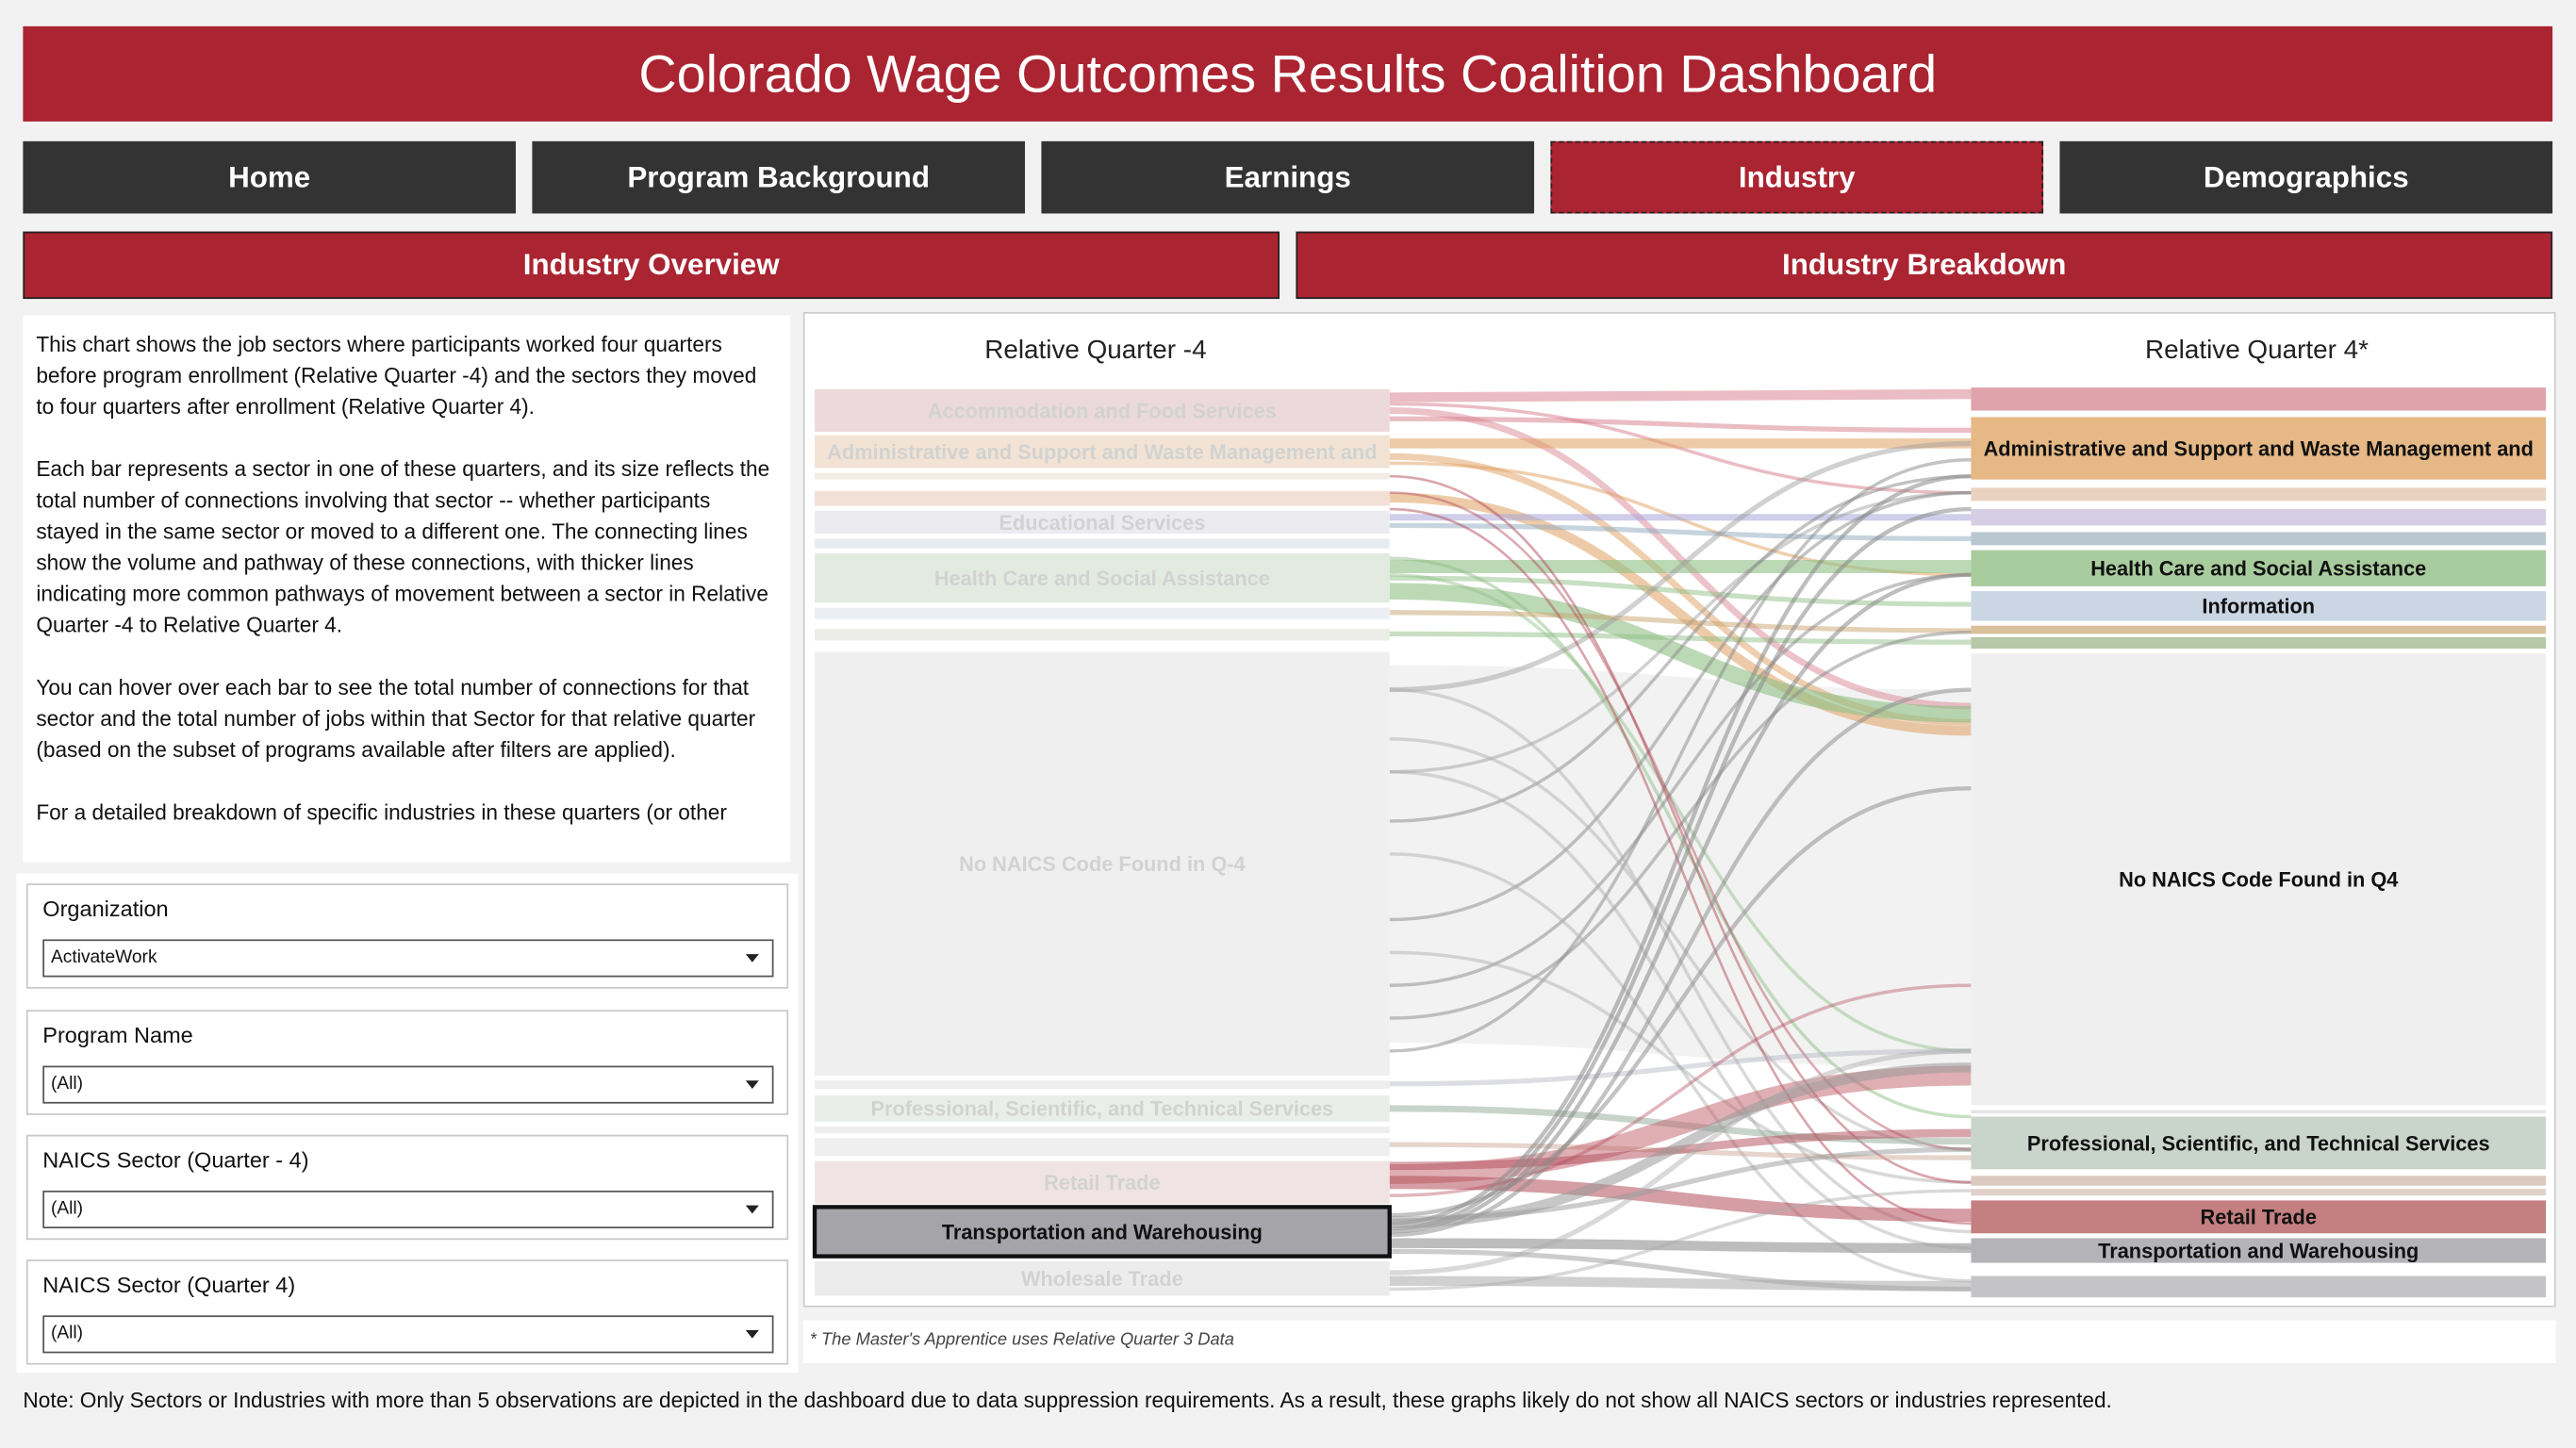 The height and width of the screenshot is (1448, 2576). Describe the element at coordinates (2306, 177) in the screenshot. I see `nav-tab: Demographics` at that location.